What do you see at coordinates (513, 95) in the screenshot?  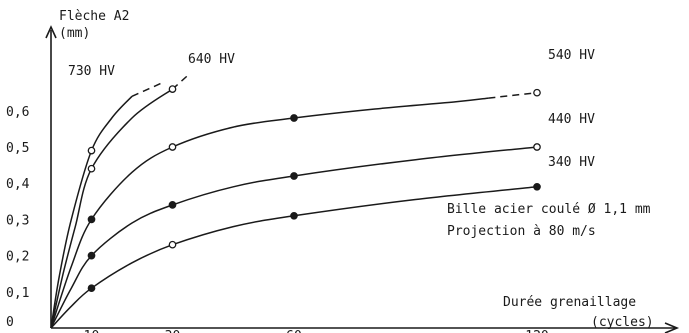 I see `series-extension-540-hv` at bounding box center [513, 95].